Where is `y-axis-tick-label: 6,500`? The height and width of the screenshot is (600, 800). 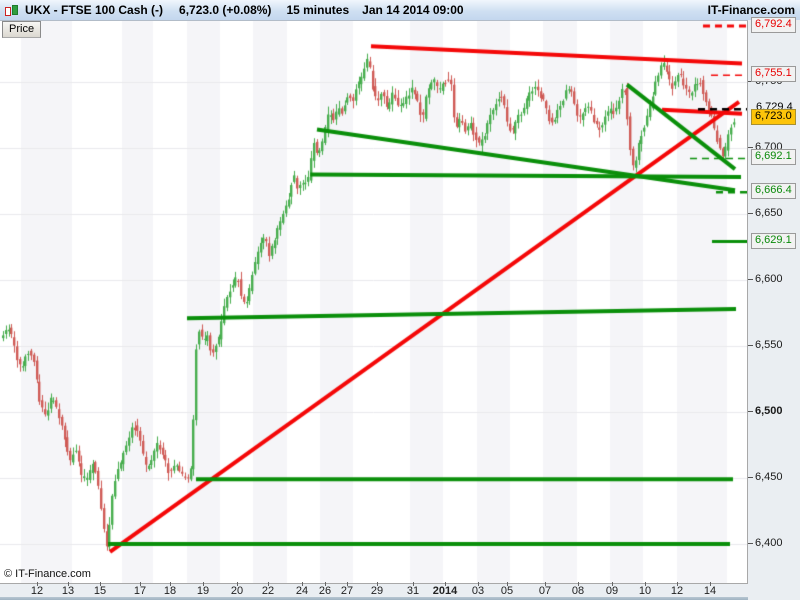 y-axis-tick-label: 6,500 is located at coordinates (769, 411).